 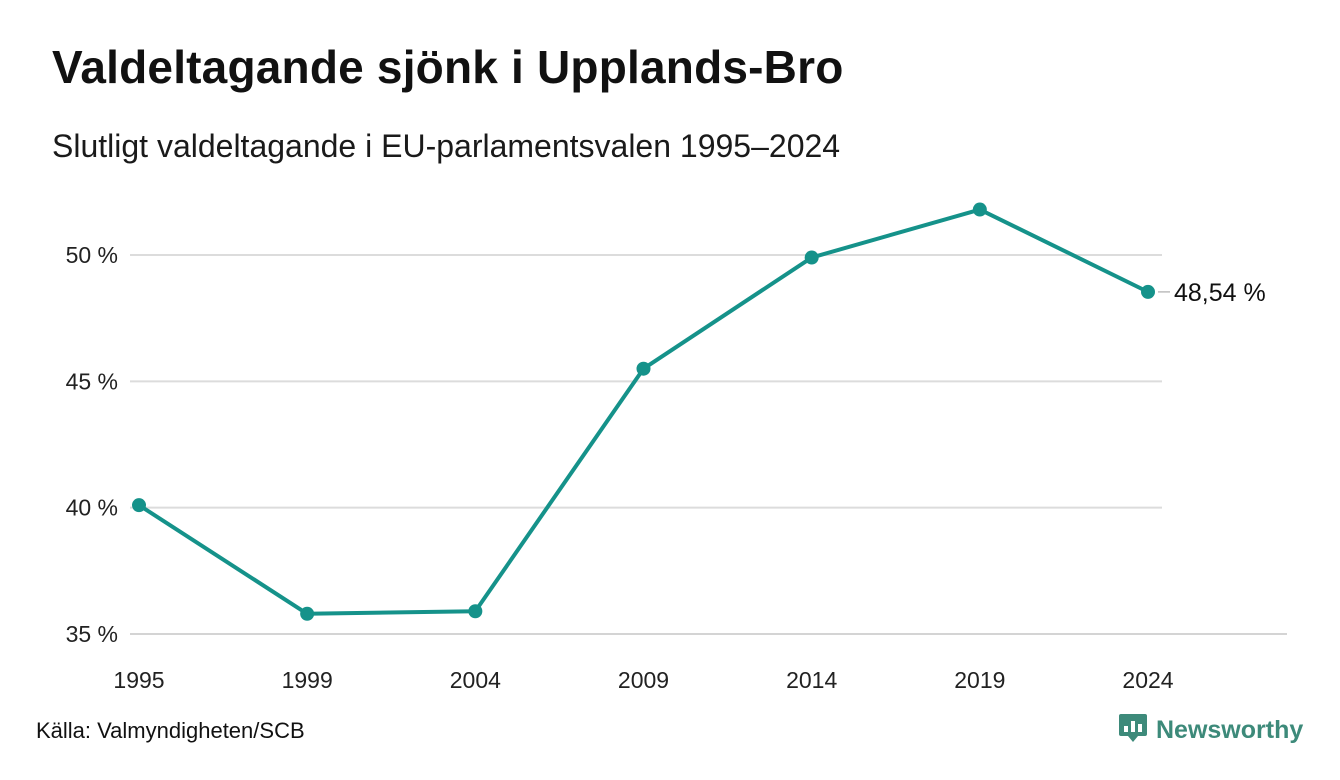 What do you see at coordinates (1147, 680) in the screenshot?
I see `x-tick-label: 2024` at bounding box center [1147, 680].